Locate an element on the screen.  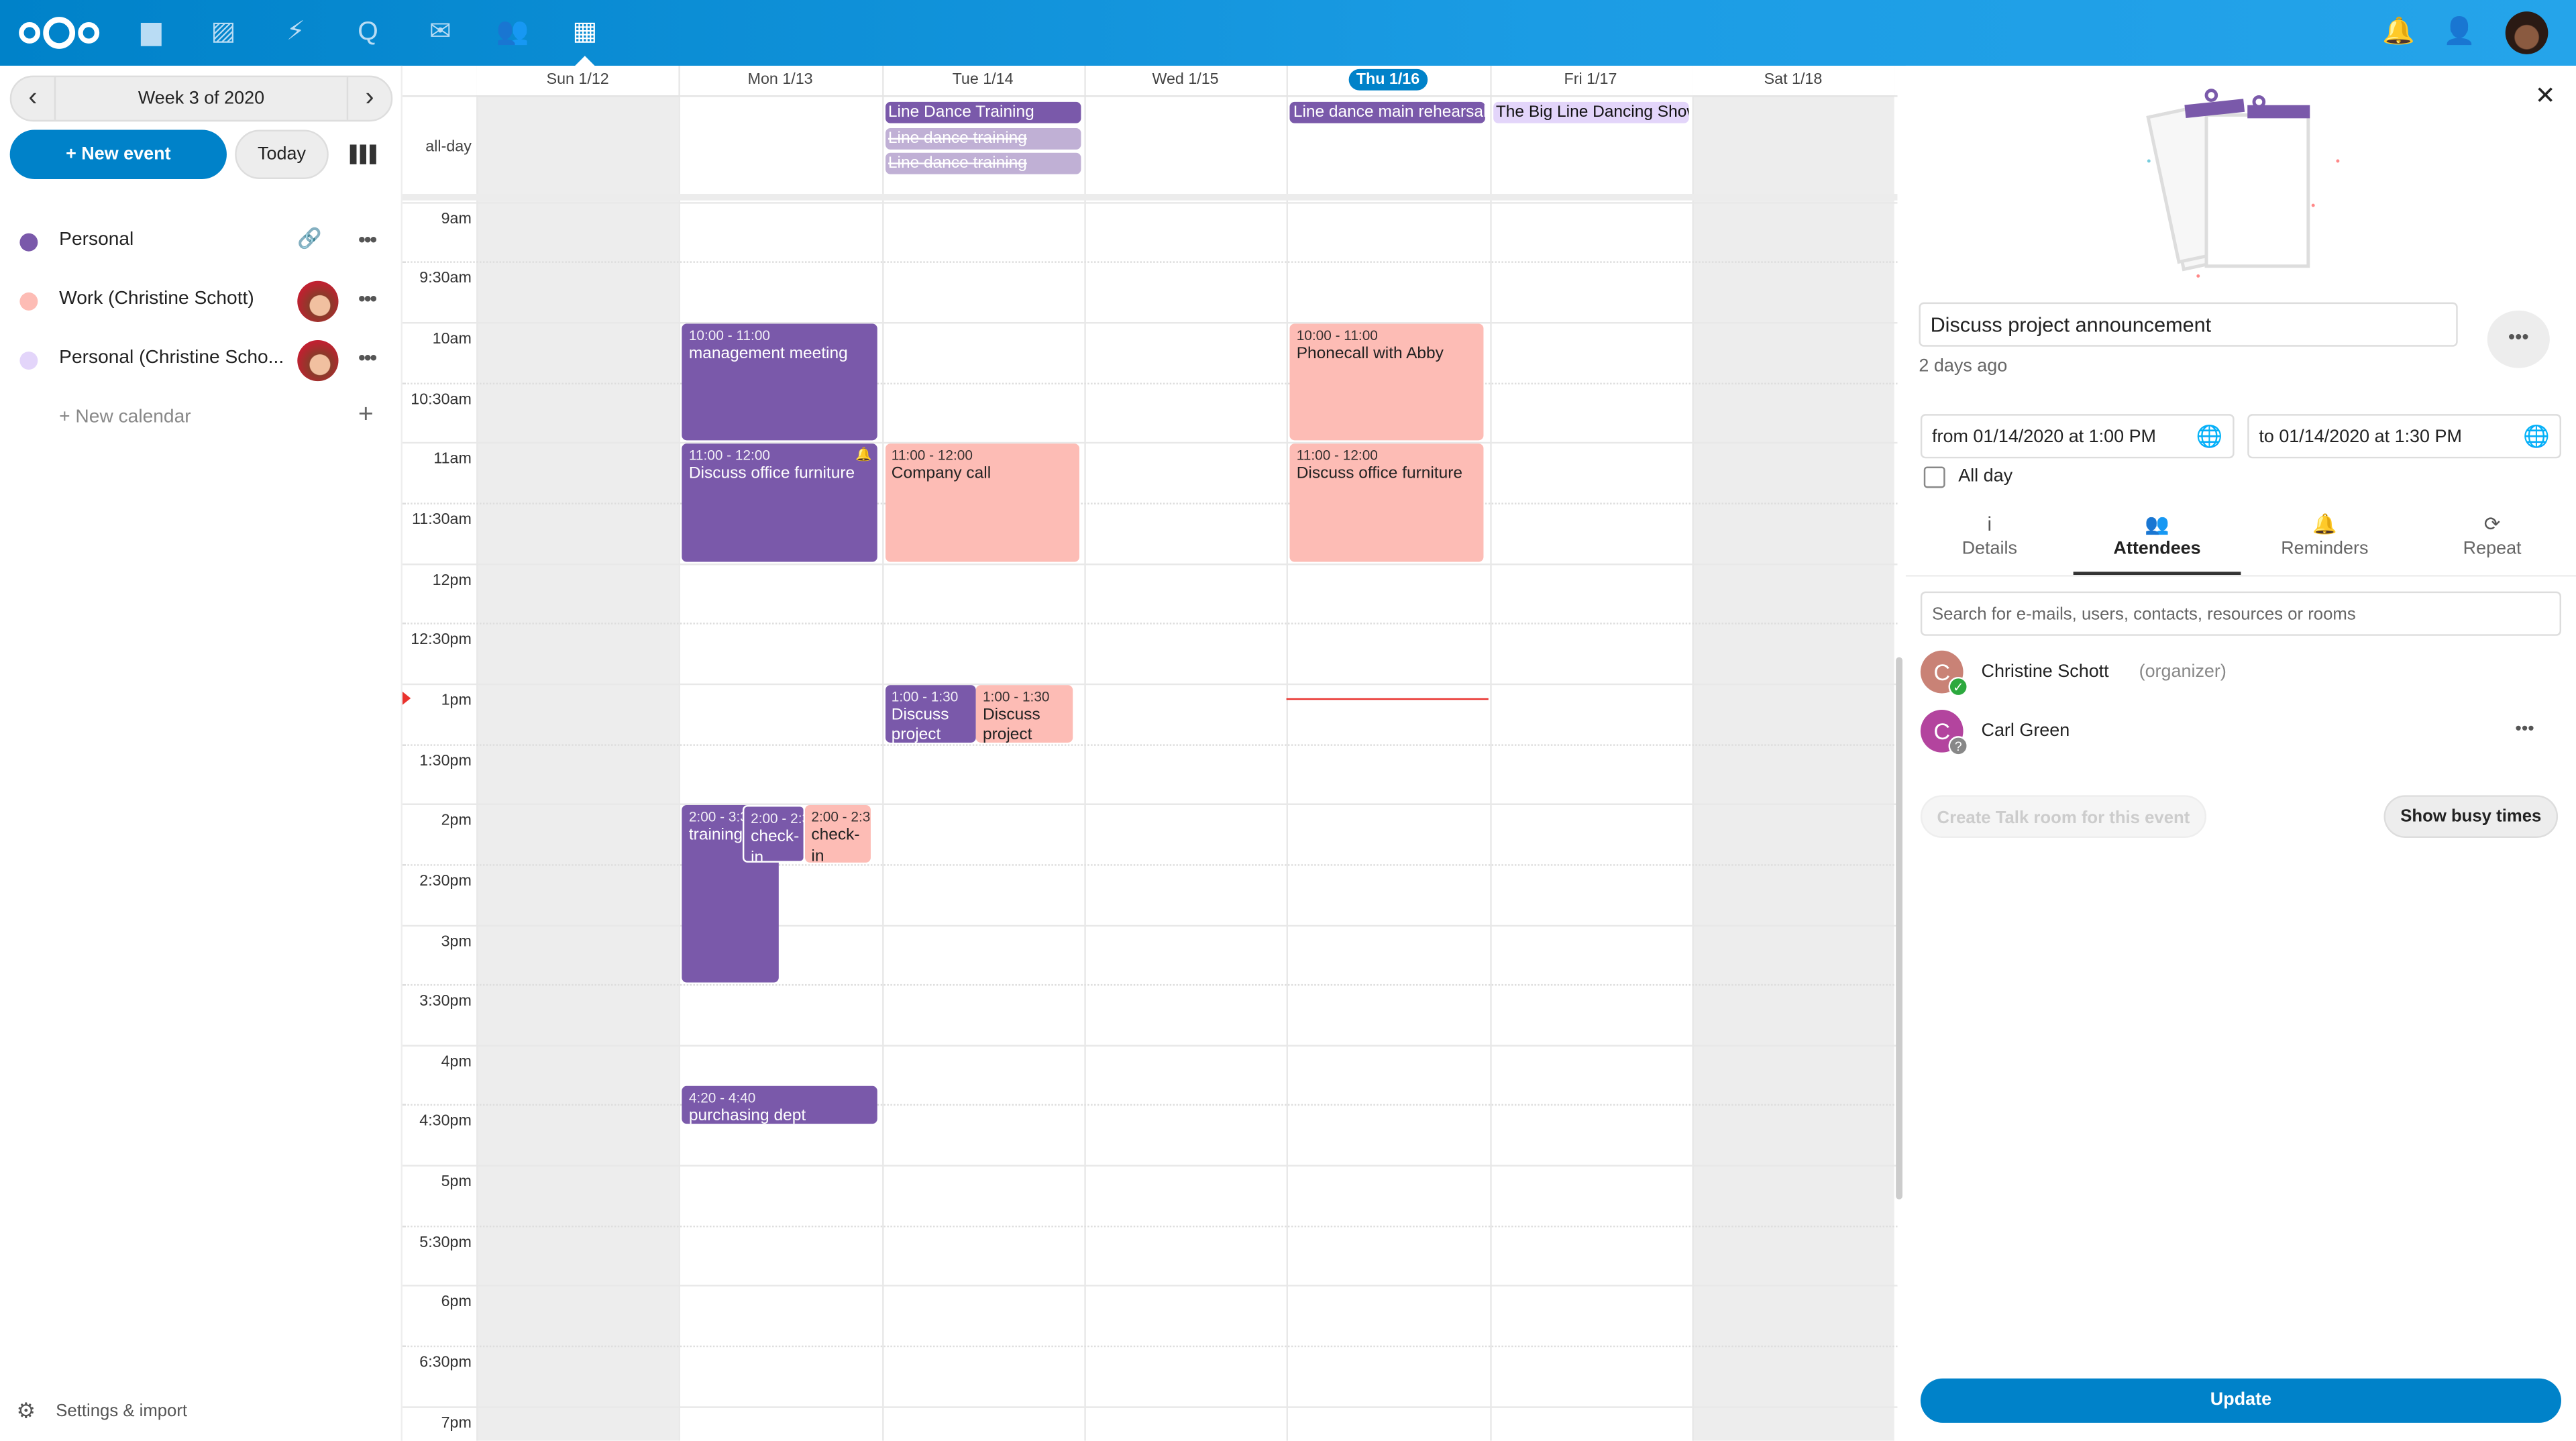
current-time-marker is located at coordinates (406, 698).